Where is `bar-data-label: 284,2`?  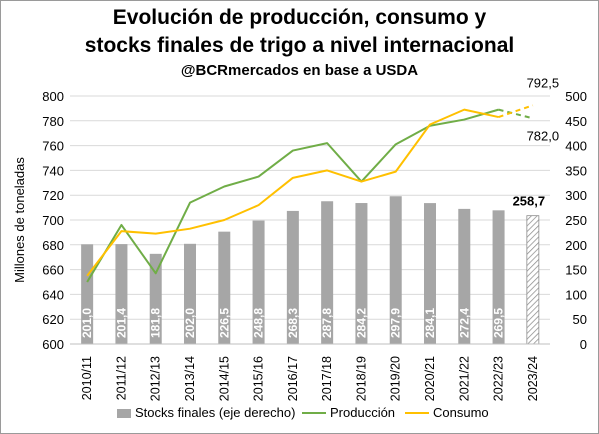 bar-data-label: 284,2 is located at coordinates (361, 323).